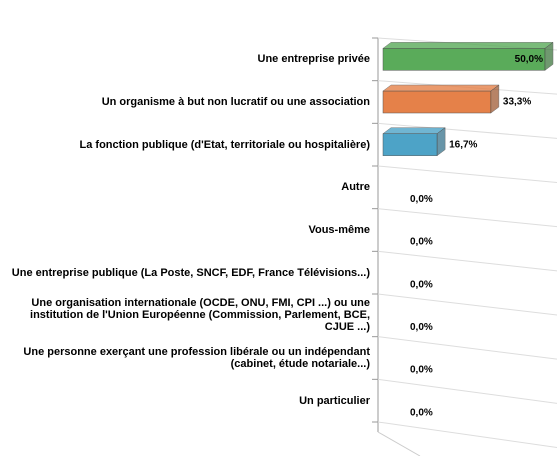  What do you see at coordinates (463, 144) in the screenshot?
I see `value-label: 16,7%` at bounding box center [463, 144].